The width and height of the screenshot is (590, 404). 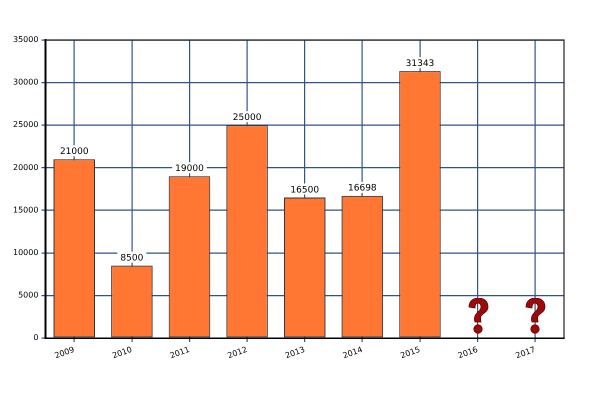 What do you see at coordinates (25, 252) in the screenshot?
I see `y-tick-label: 10000` at bounding box center [25, 252].